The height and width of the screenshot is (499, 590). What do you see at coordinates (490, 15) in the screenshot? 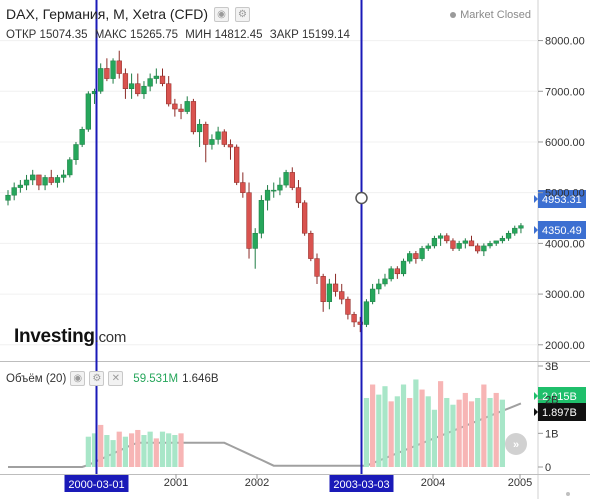
I see `market-status: Market Closed` at bounding box center [490, 15].